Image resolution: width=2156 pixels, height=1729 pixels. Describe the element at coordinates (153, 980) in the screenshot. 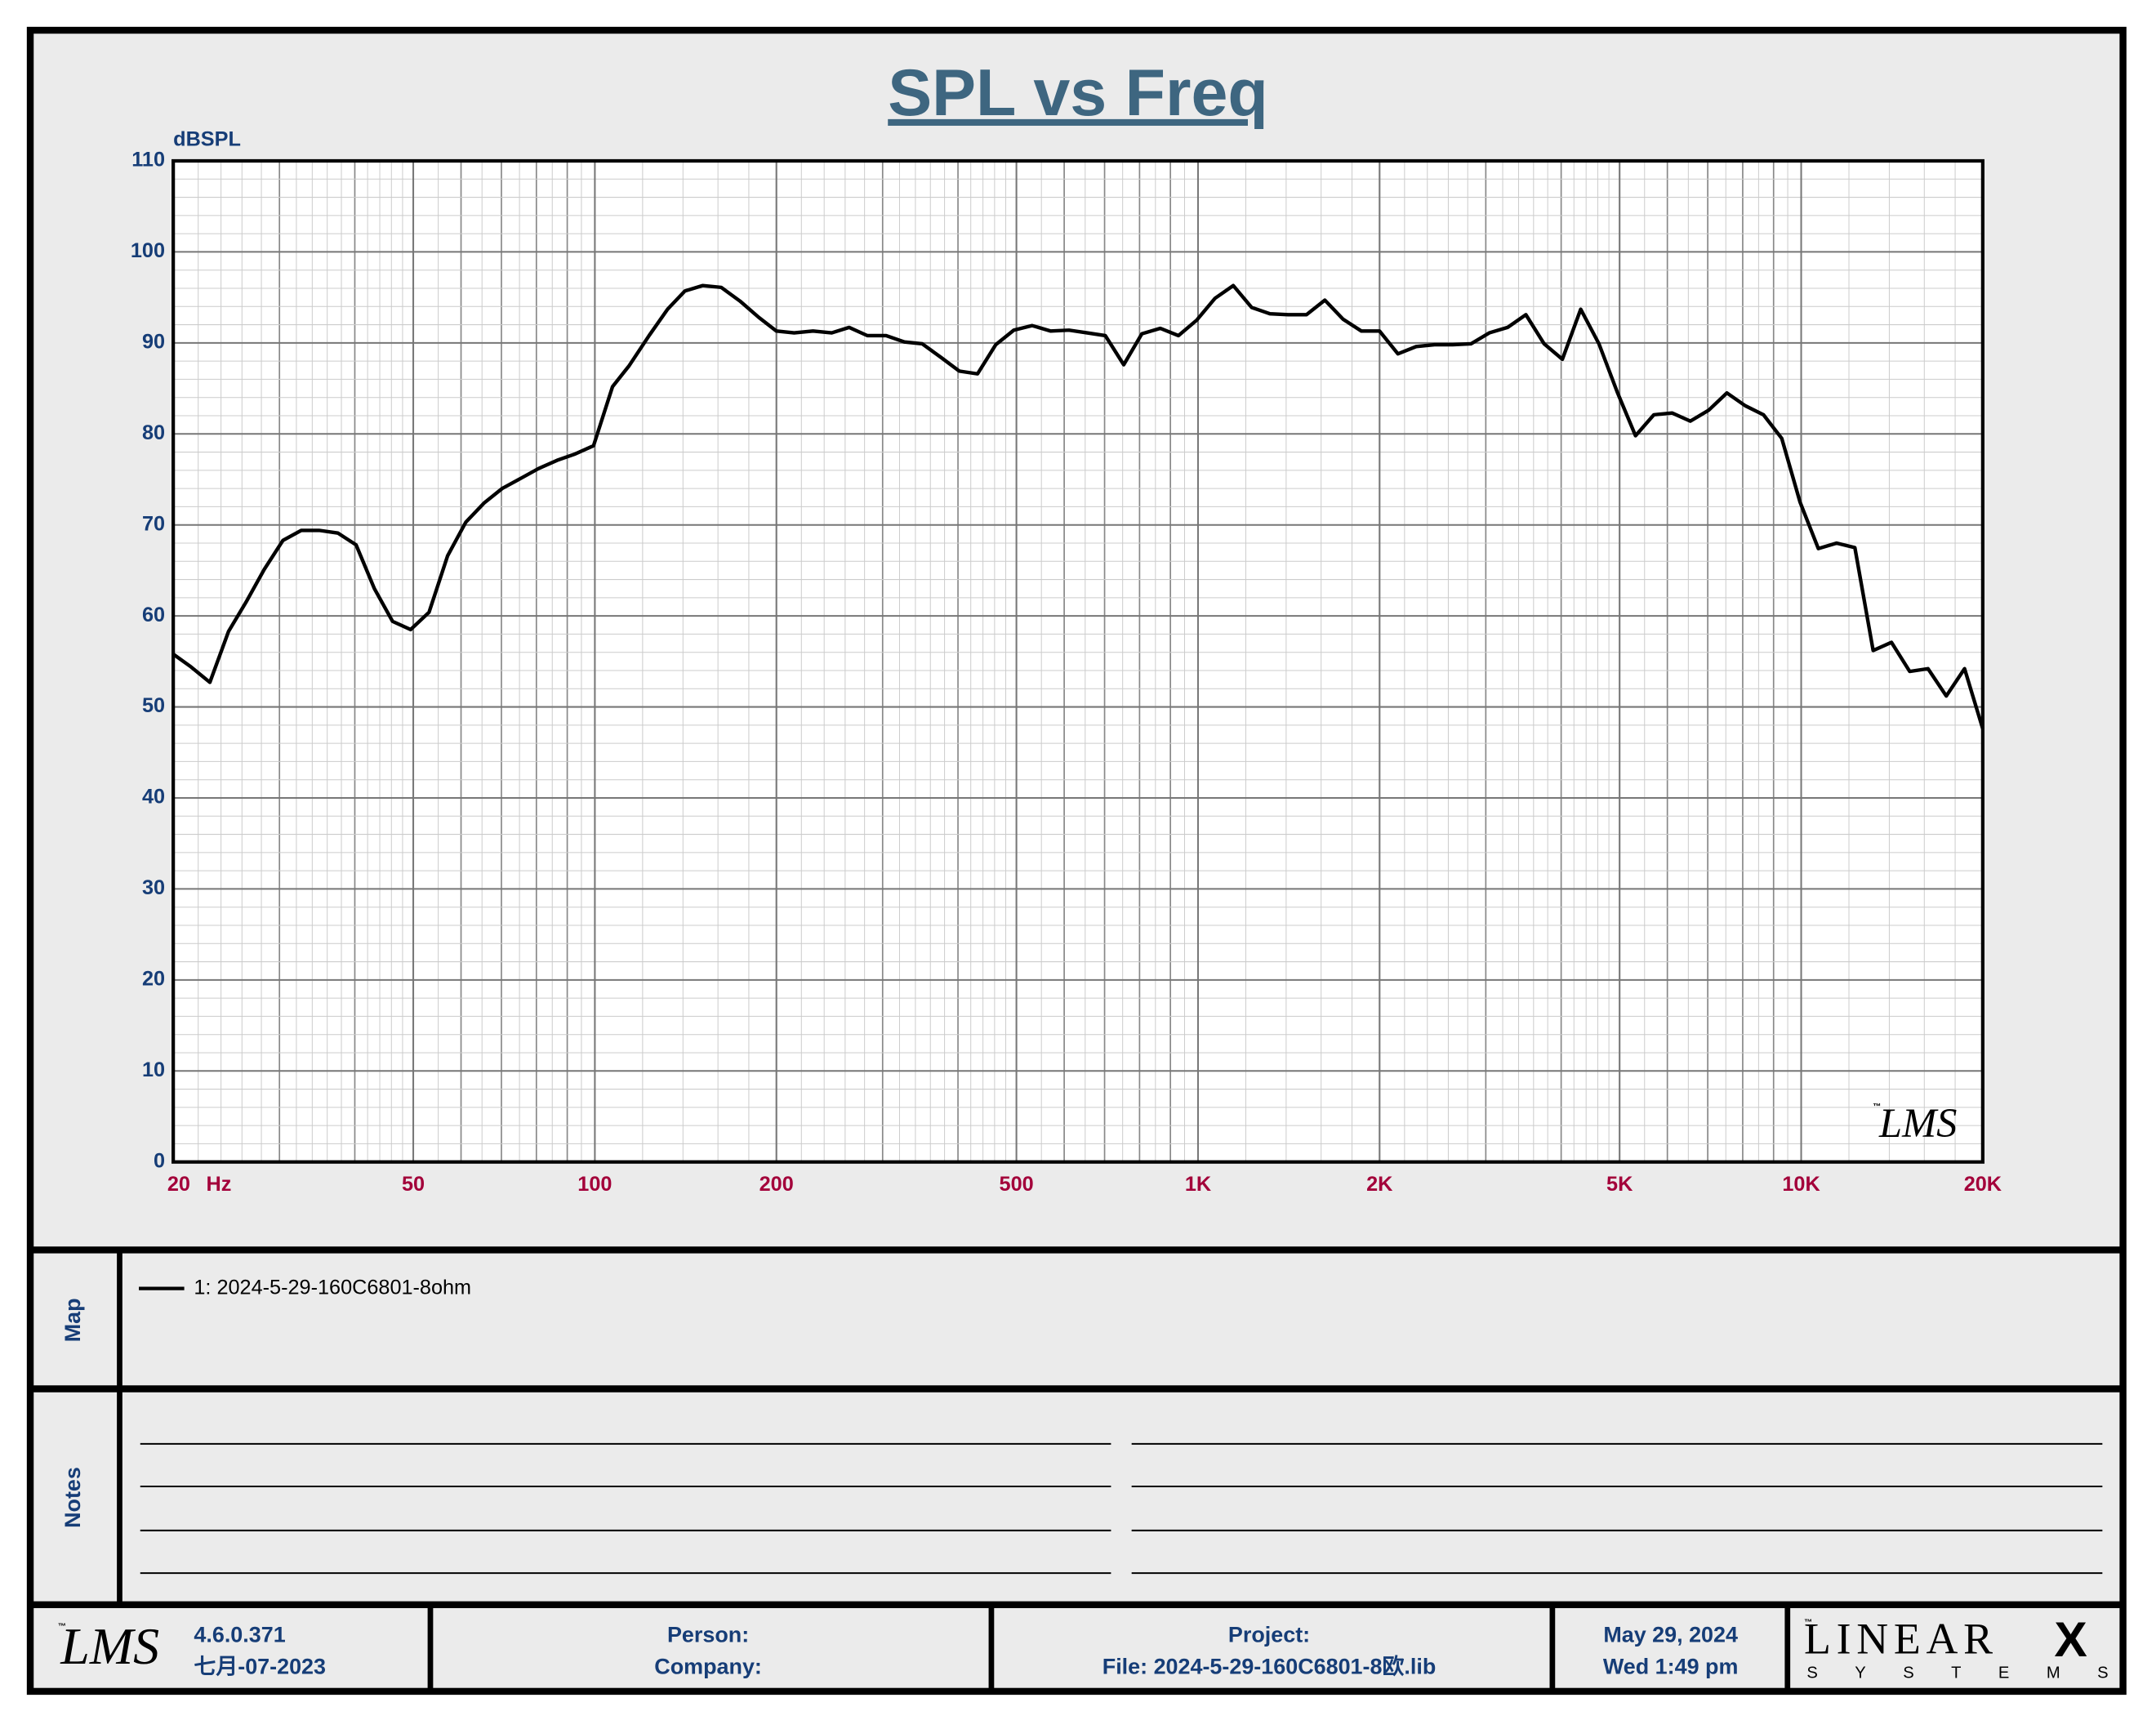

I see `y-tick-label: 20` at that location.